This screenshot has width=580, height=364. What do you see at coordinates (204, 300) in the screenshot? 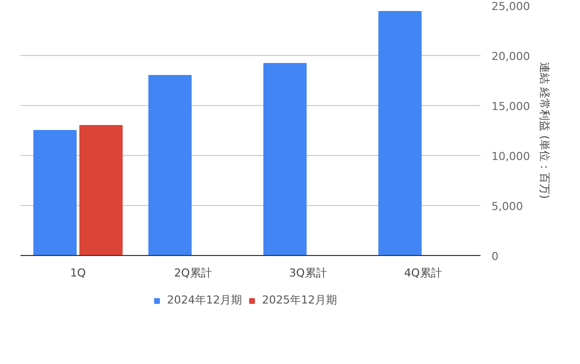
I see `legend-label: 2024年12月期` at bounding box center [204, 300].